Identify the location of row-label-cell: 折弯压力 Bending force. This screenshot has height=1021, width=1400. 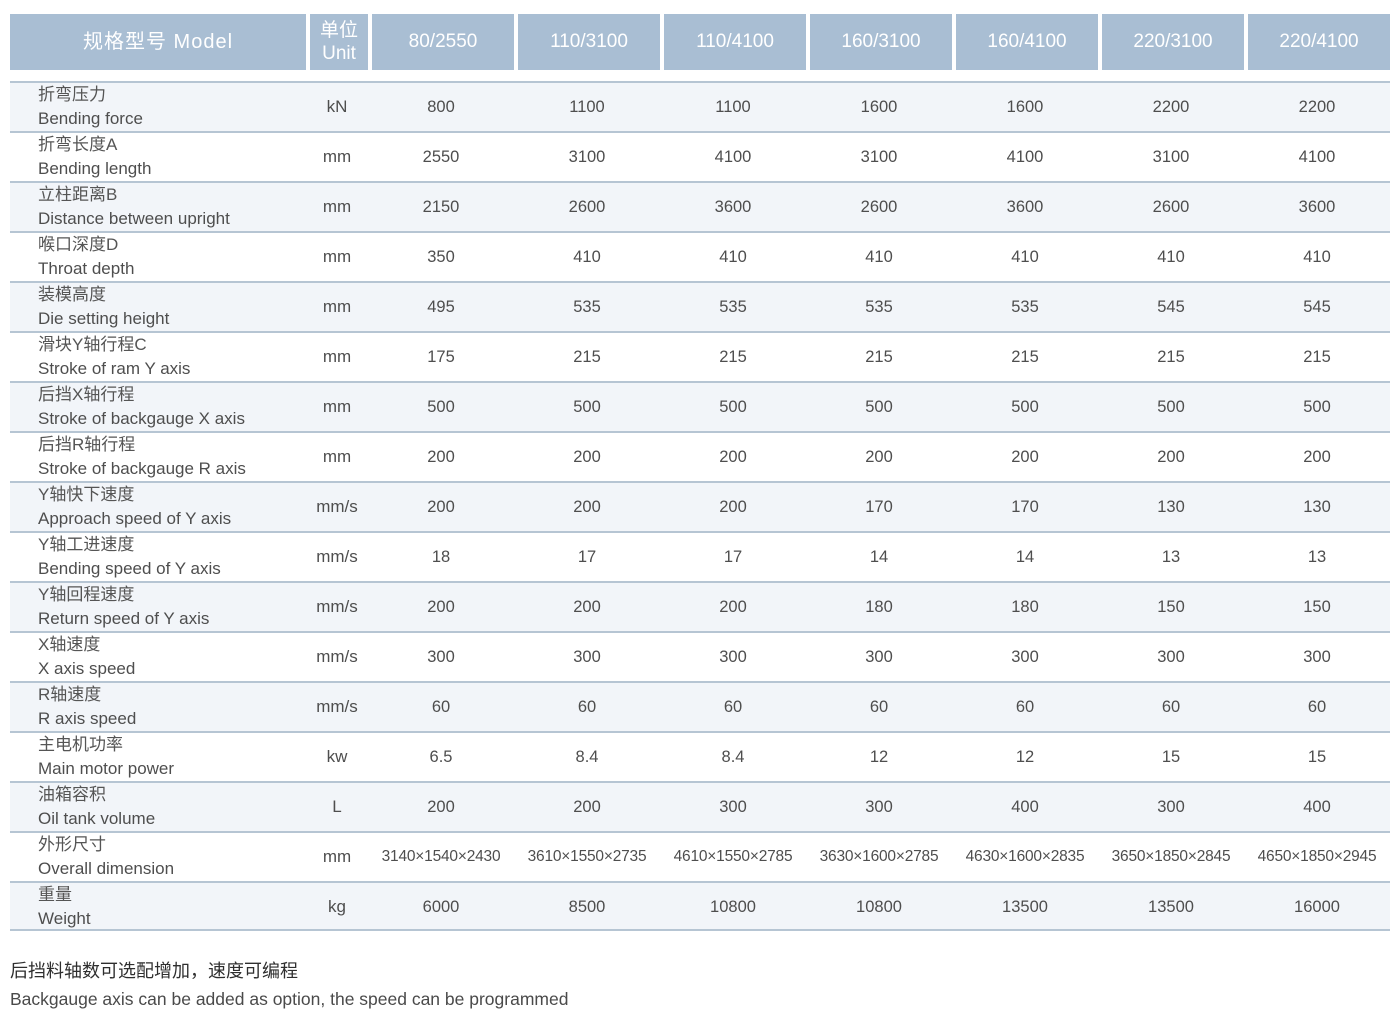
(158, 107).